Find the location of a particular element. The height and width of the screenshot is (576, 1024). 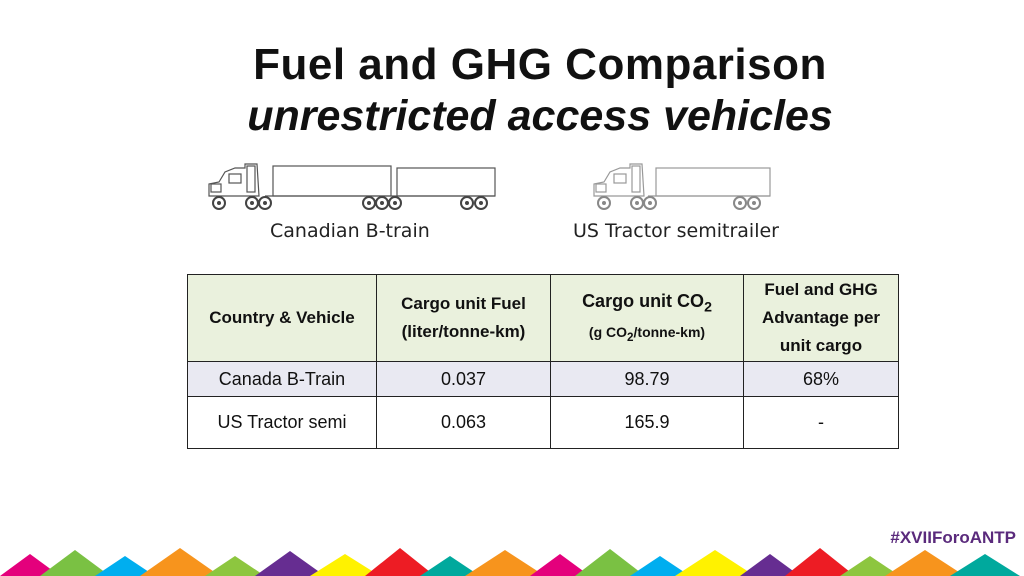

header-country-vehicle: Country & Vehicle is located at coordinates (282, 318).